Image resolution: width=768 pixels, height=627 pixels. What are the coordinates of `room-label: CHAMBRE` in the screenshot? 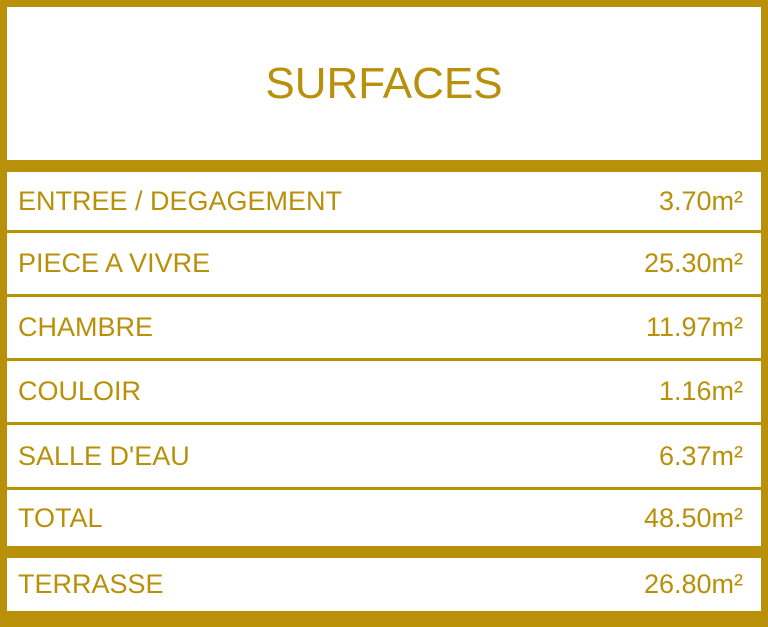 It's located at (86, 327).